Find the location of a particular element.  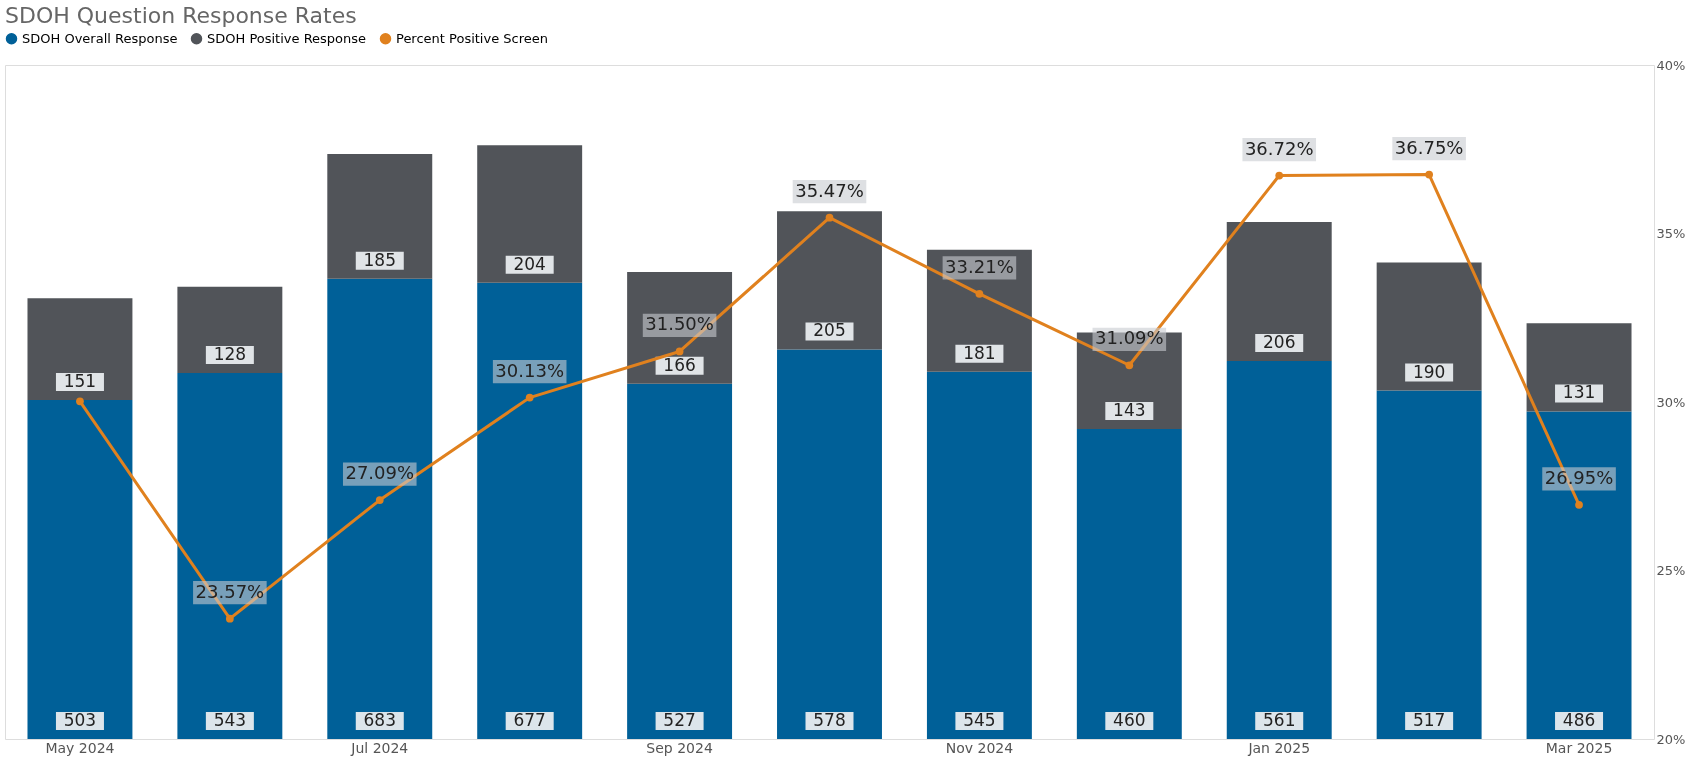

y2-tick-label: 20% is located at coordinates (1671, 739).